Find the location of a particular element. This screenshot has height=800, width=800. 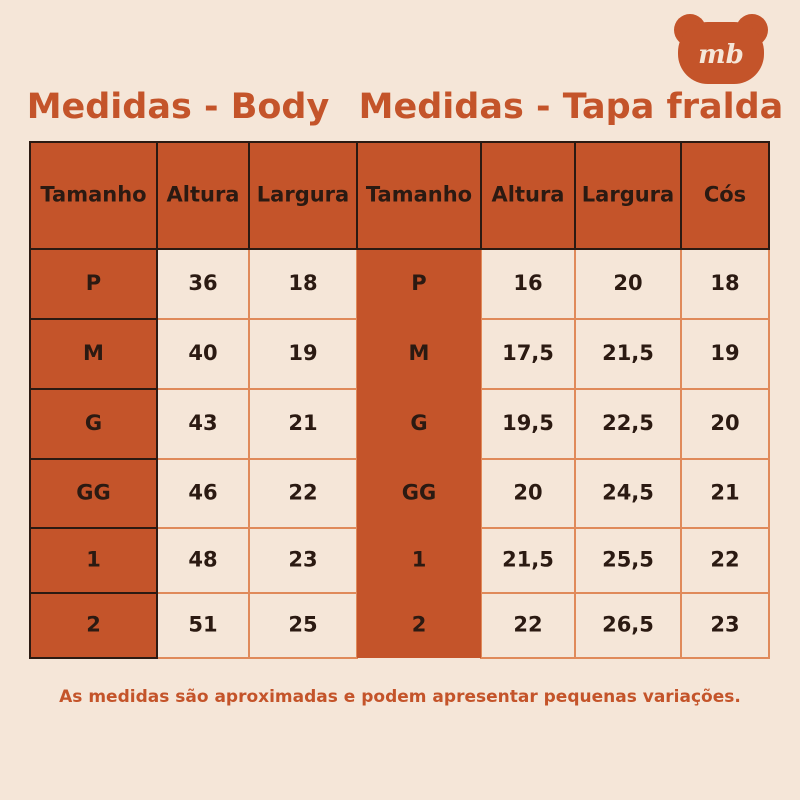

cell-text: 51 is located at coordinates (202, 625).